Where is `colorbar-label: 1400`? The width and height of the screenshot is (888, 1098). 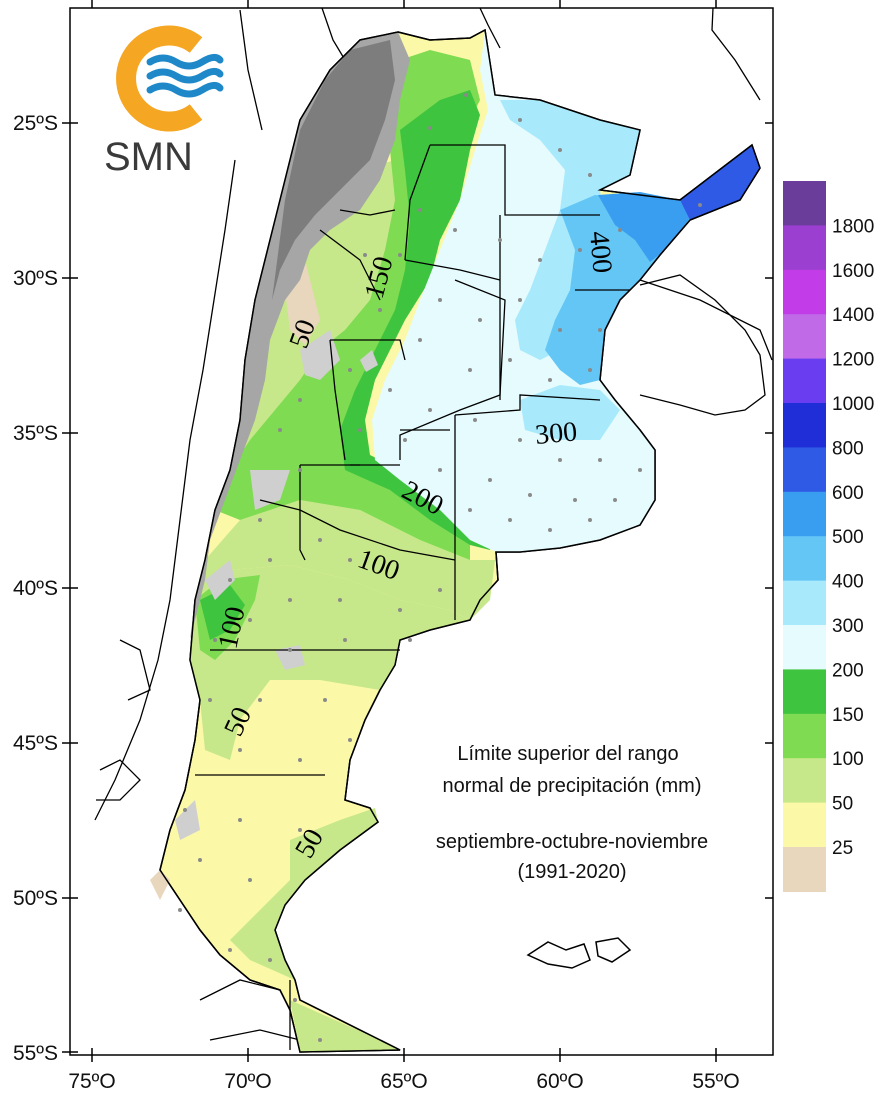 colorbar-label: 1400 is located at coordinates (853, 315).